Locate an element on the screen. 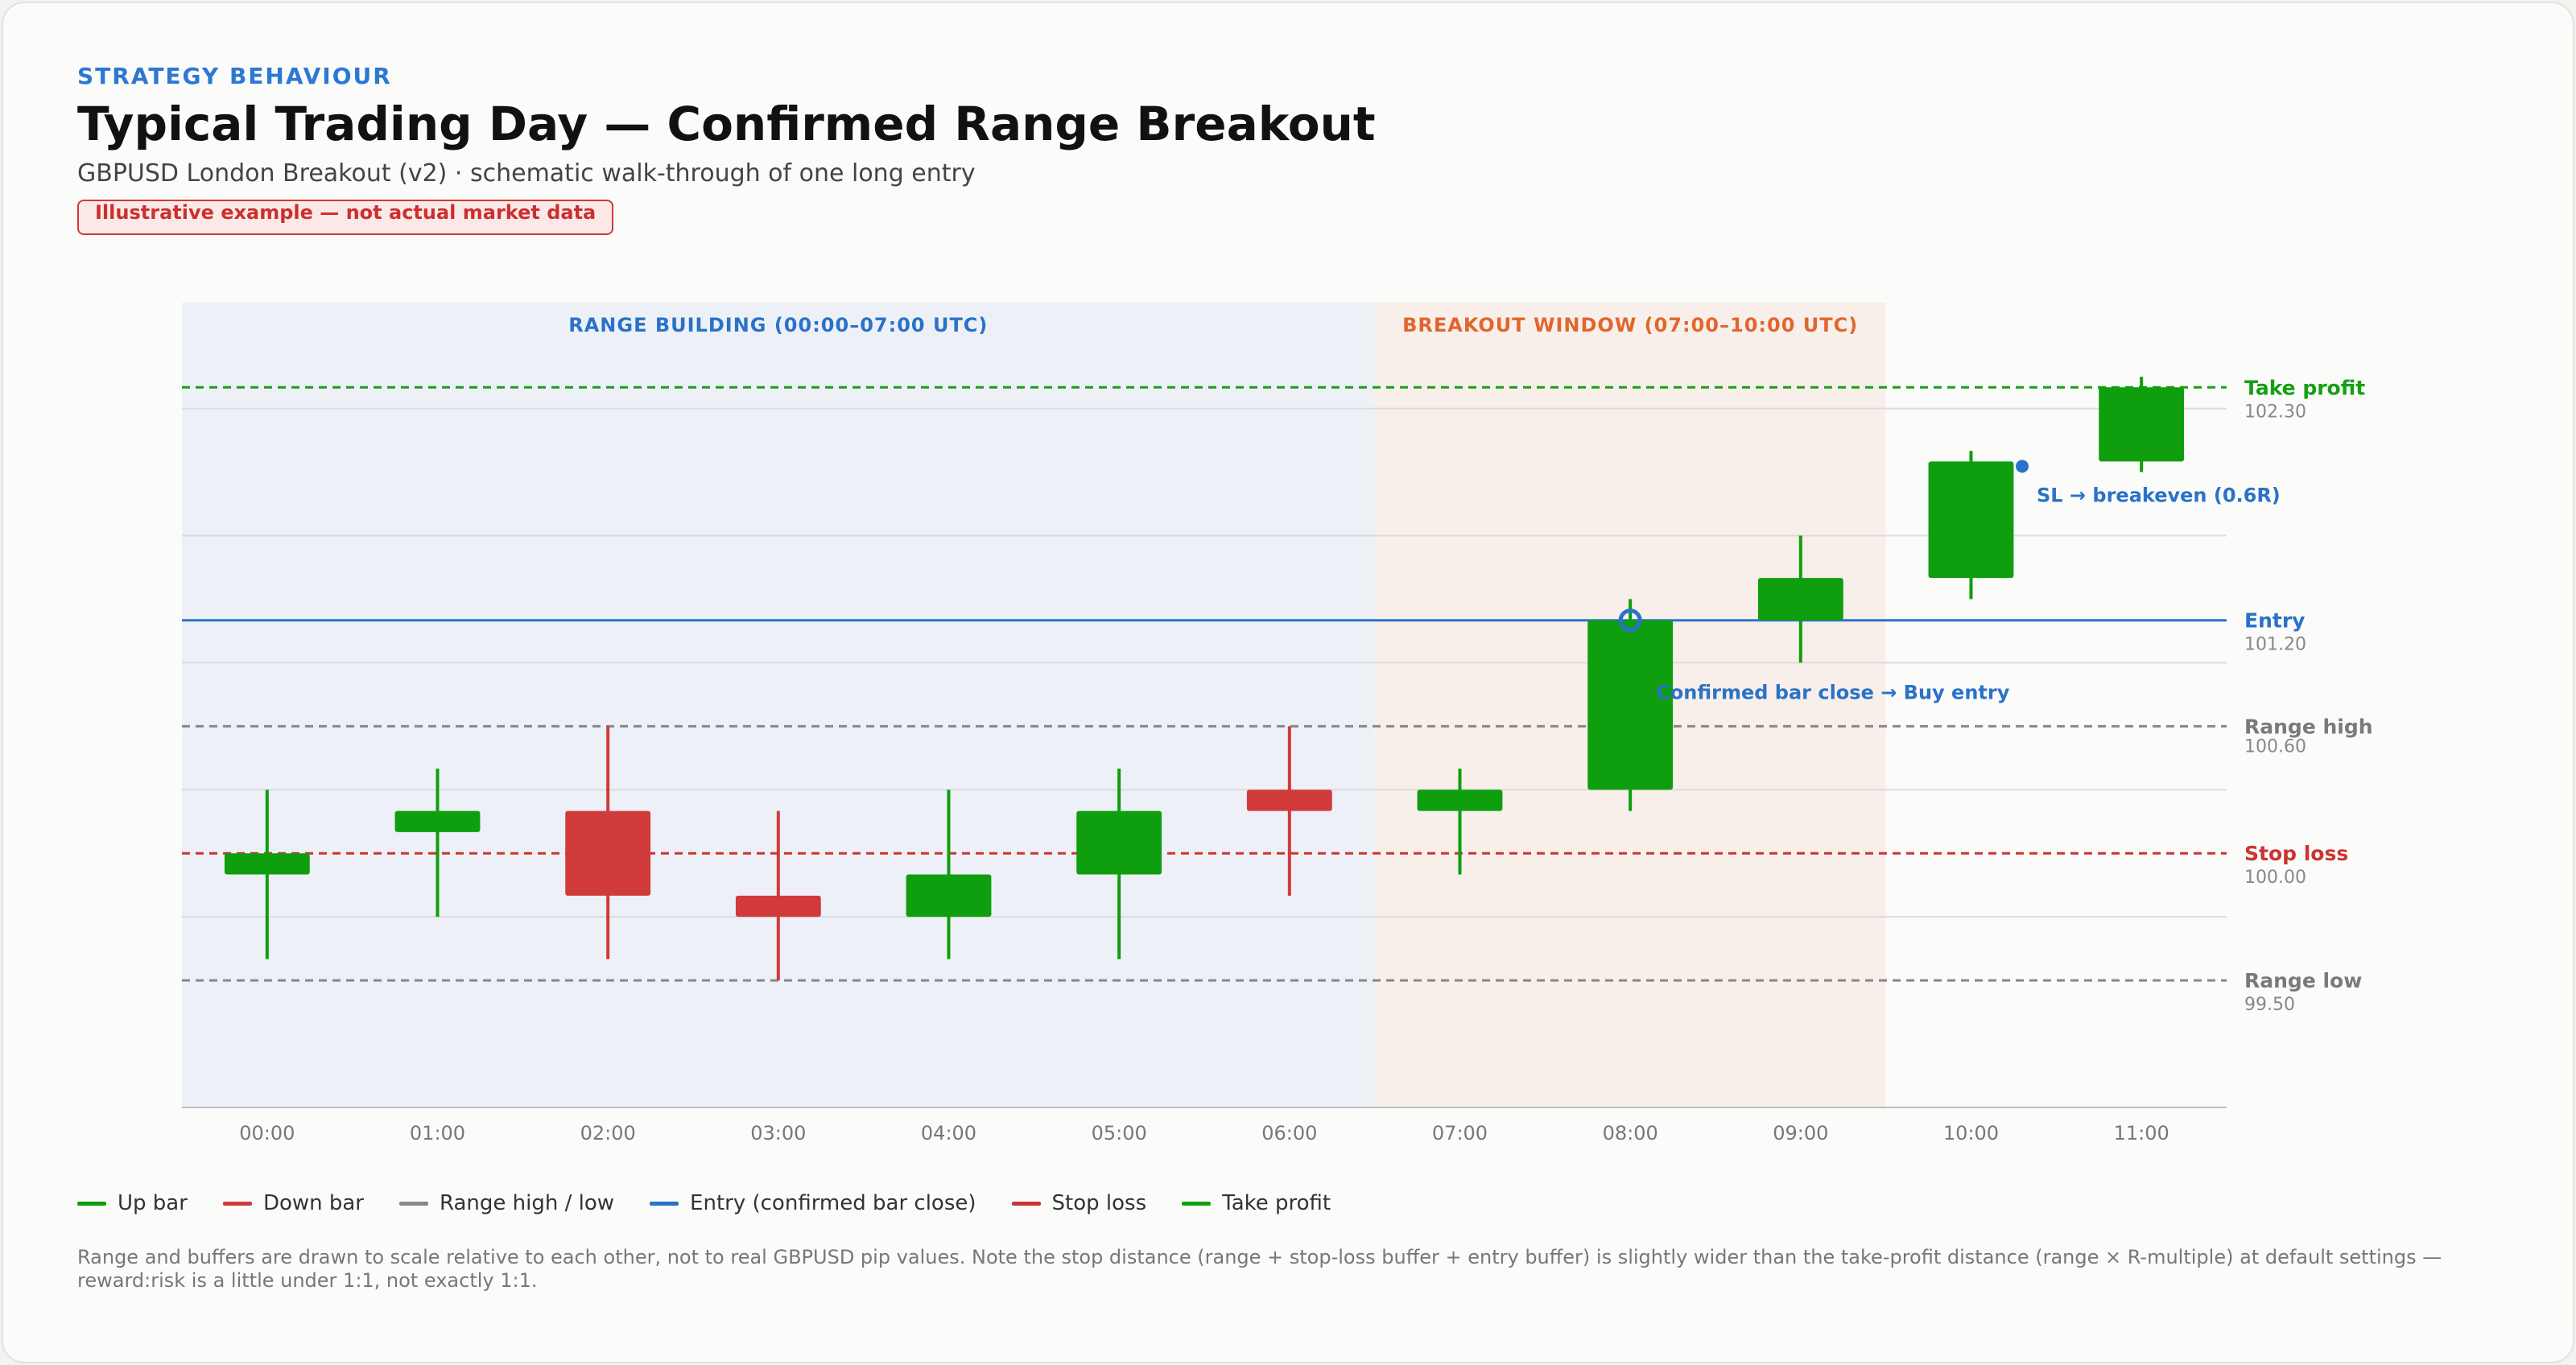  level-value-stop-loss: 100.00 is located at coordinates (2275, 878).